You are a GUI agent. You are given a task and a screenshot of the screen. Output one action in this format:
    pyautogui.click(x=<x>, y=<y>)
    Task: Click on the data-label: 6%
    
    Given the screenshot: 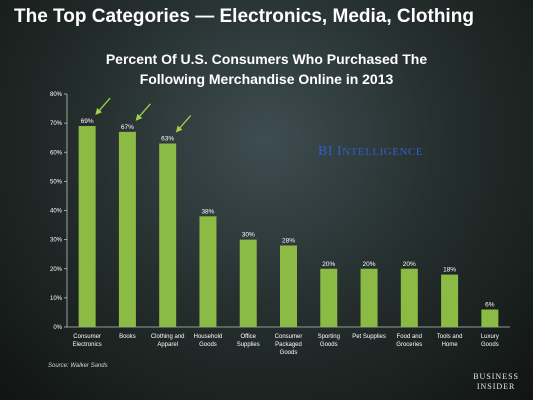 What is the action you would take?
    pyautogui.click(x=490, y=305)
    